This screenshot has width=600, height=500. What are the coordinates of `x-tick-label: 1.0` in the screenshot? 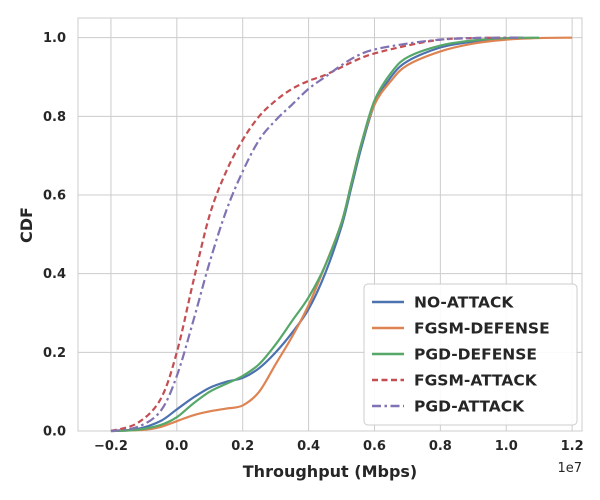 It's located at (506, 446).